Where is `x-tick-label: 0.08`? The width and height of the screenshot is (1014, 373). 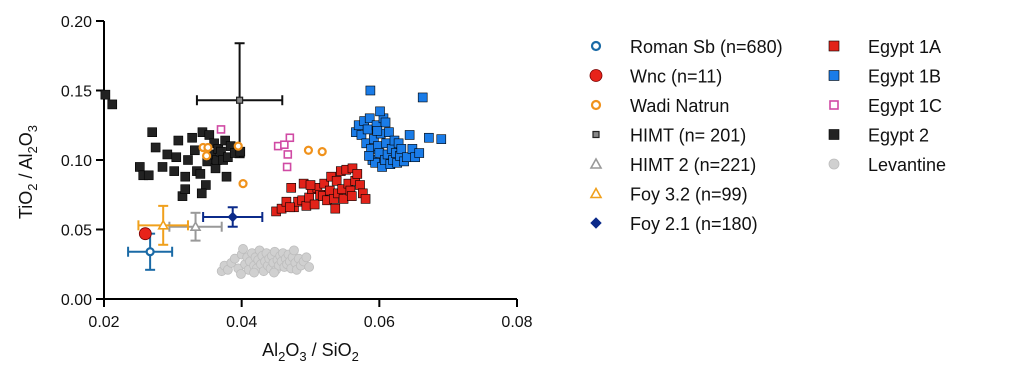
x-tick-label: 0.08 is located at coordinates (516, 322).